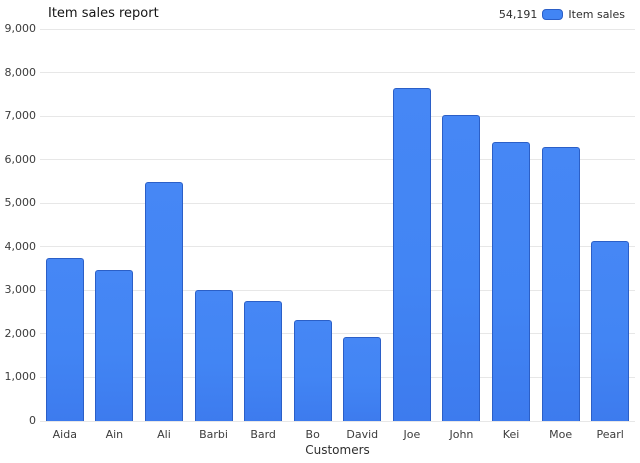 The image size is (640, 463). Describe the element at coordinates (511, 281) in the screenshot. I see `bar-kei` at that location.